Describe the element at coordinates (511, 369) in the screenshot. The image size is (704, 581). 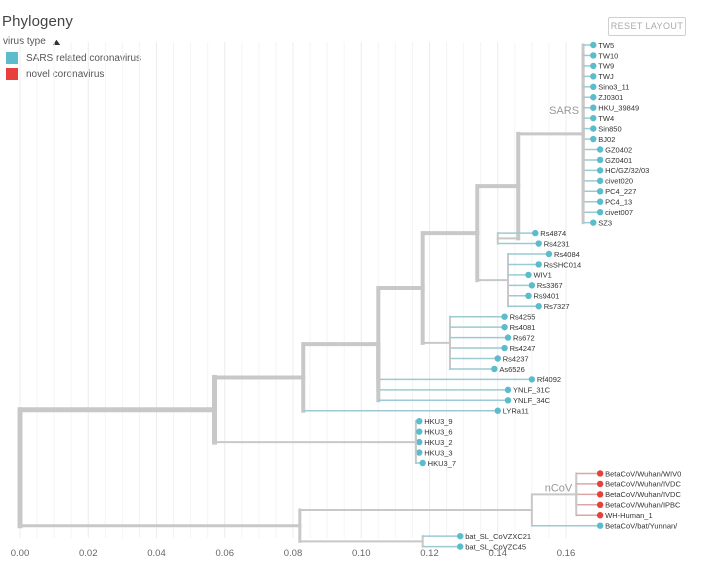
I see `tip-label: As6526` at that location.